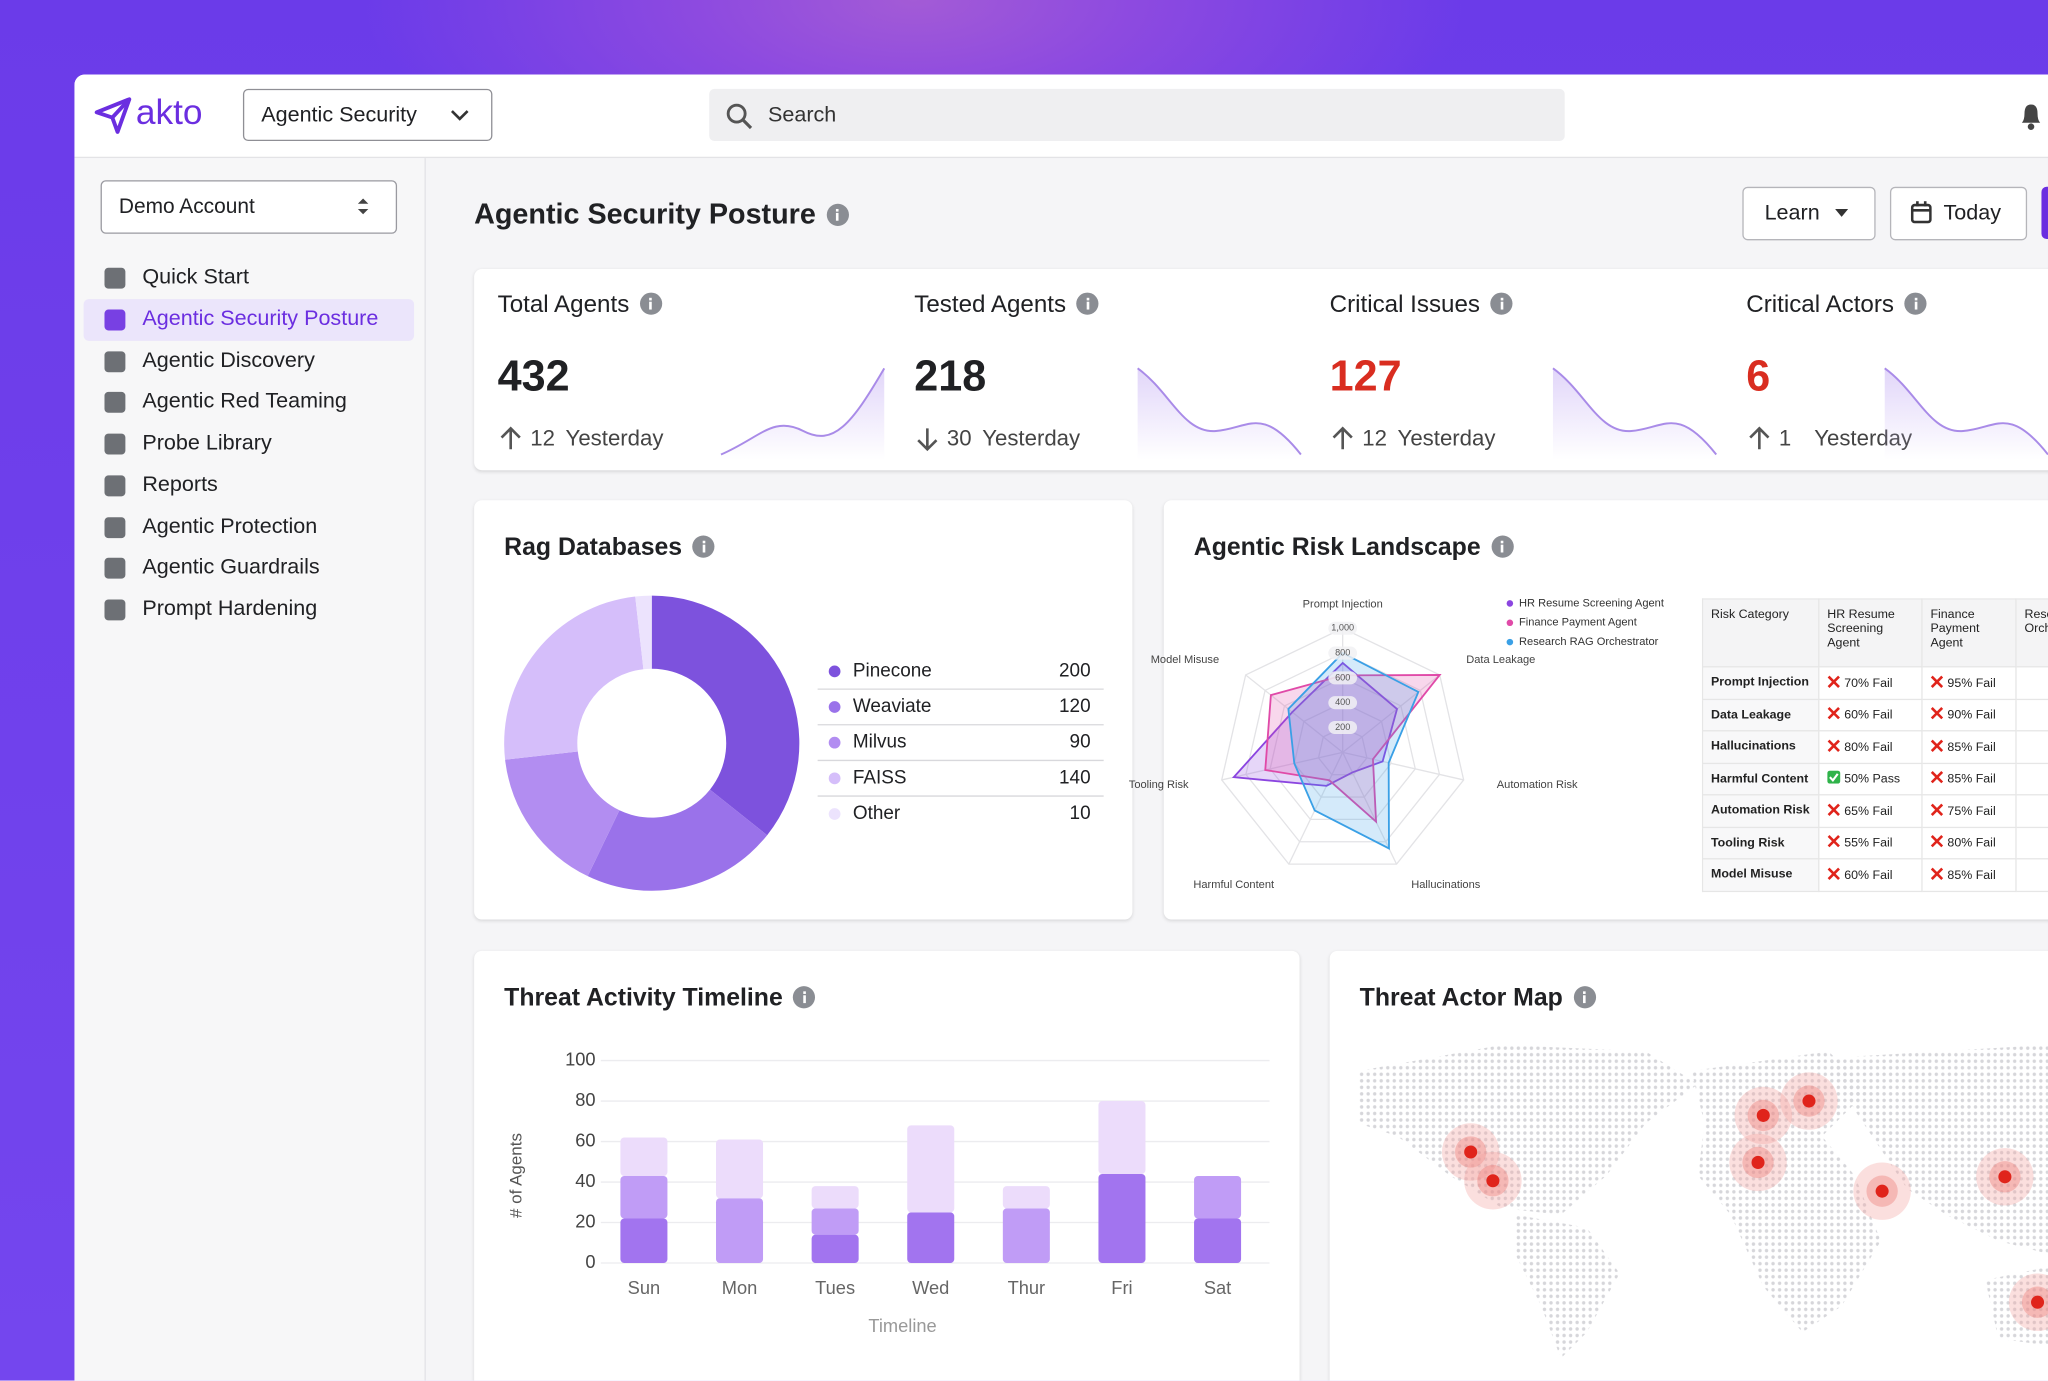 Image resolution: width=2048 pixels, height=1381 pixels. I want to click on result-cell: 95% Fail, so click(1969, 683).